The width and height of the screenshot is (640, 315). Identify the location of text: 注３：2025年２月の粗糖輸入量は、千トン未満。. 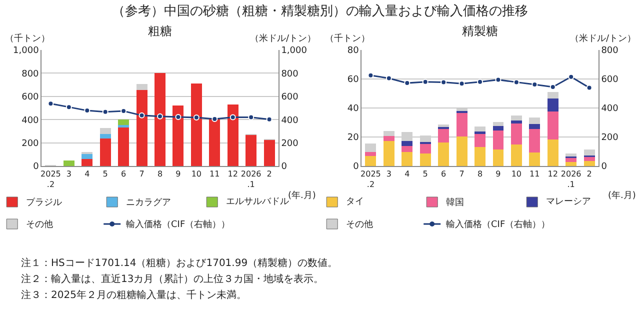
(133, 295).